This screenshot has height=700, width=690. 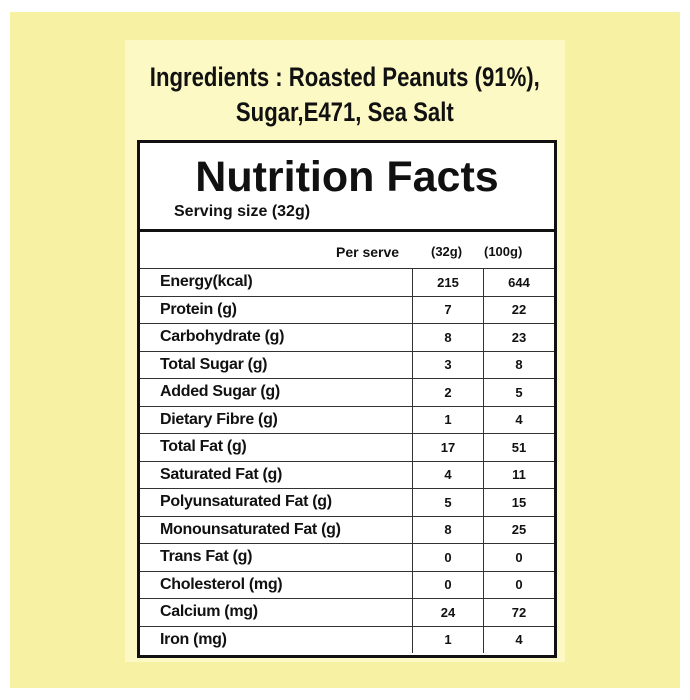 I want to click on table-row: Calcium (mg) 24 72, so click(x=347, y=612).